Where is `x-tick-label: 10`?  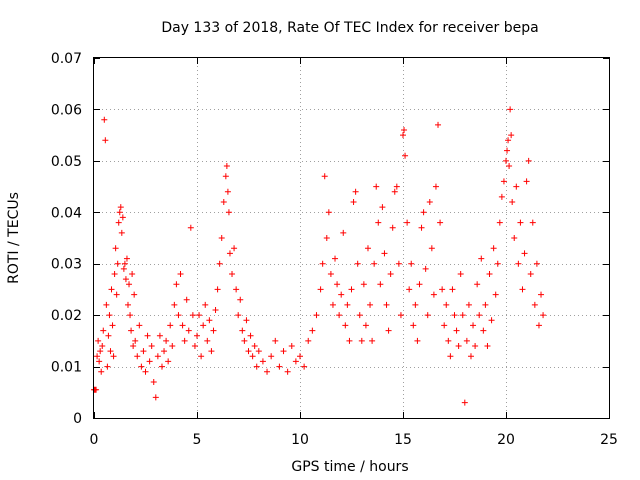 x-tick-label: 10 is located at coordinates (300, 440).